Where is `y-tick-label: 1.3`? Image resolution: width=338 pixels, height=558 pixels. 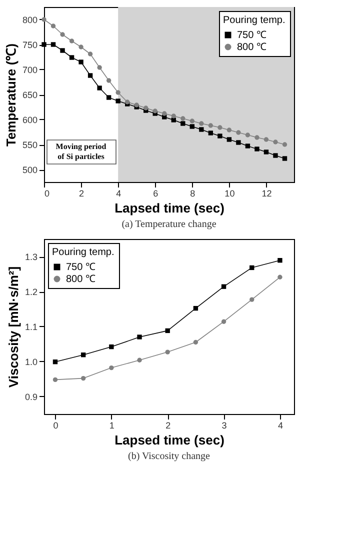 y-tick-label: 1.3 is located at coordinates (31, 257).